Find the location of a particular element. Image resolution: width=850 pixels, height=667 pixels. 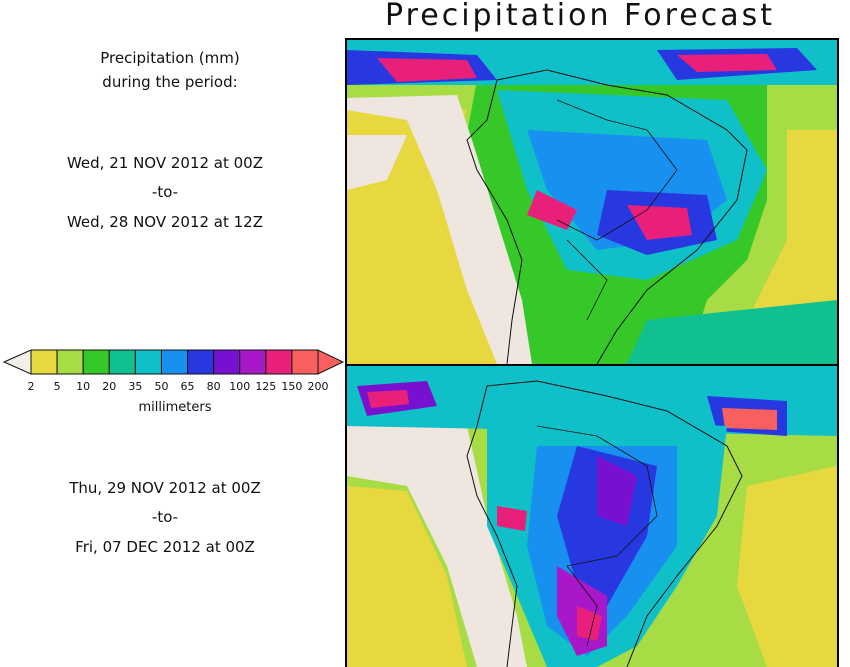

colorbar-tick-label: 65 is located at coordinates (188, 386).